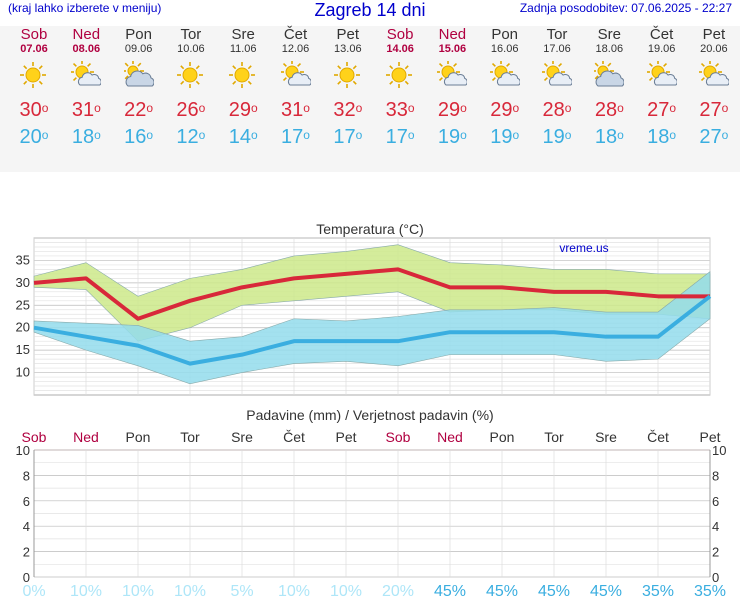  I want to click on day-date: 16.06, so click(504, 49).